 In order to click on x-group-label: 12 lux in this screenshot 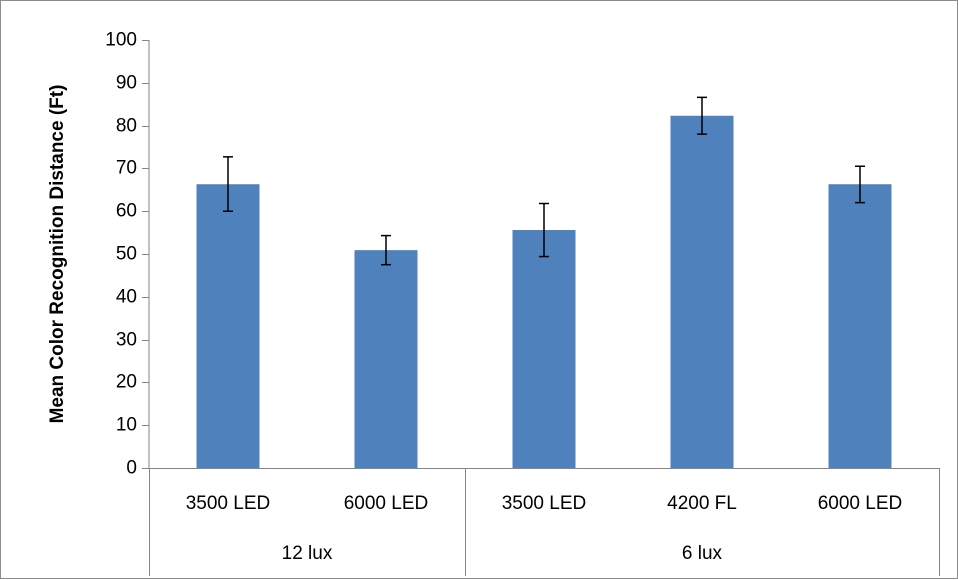, I will do `click(307, 553)`.